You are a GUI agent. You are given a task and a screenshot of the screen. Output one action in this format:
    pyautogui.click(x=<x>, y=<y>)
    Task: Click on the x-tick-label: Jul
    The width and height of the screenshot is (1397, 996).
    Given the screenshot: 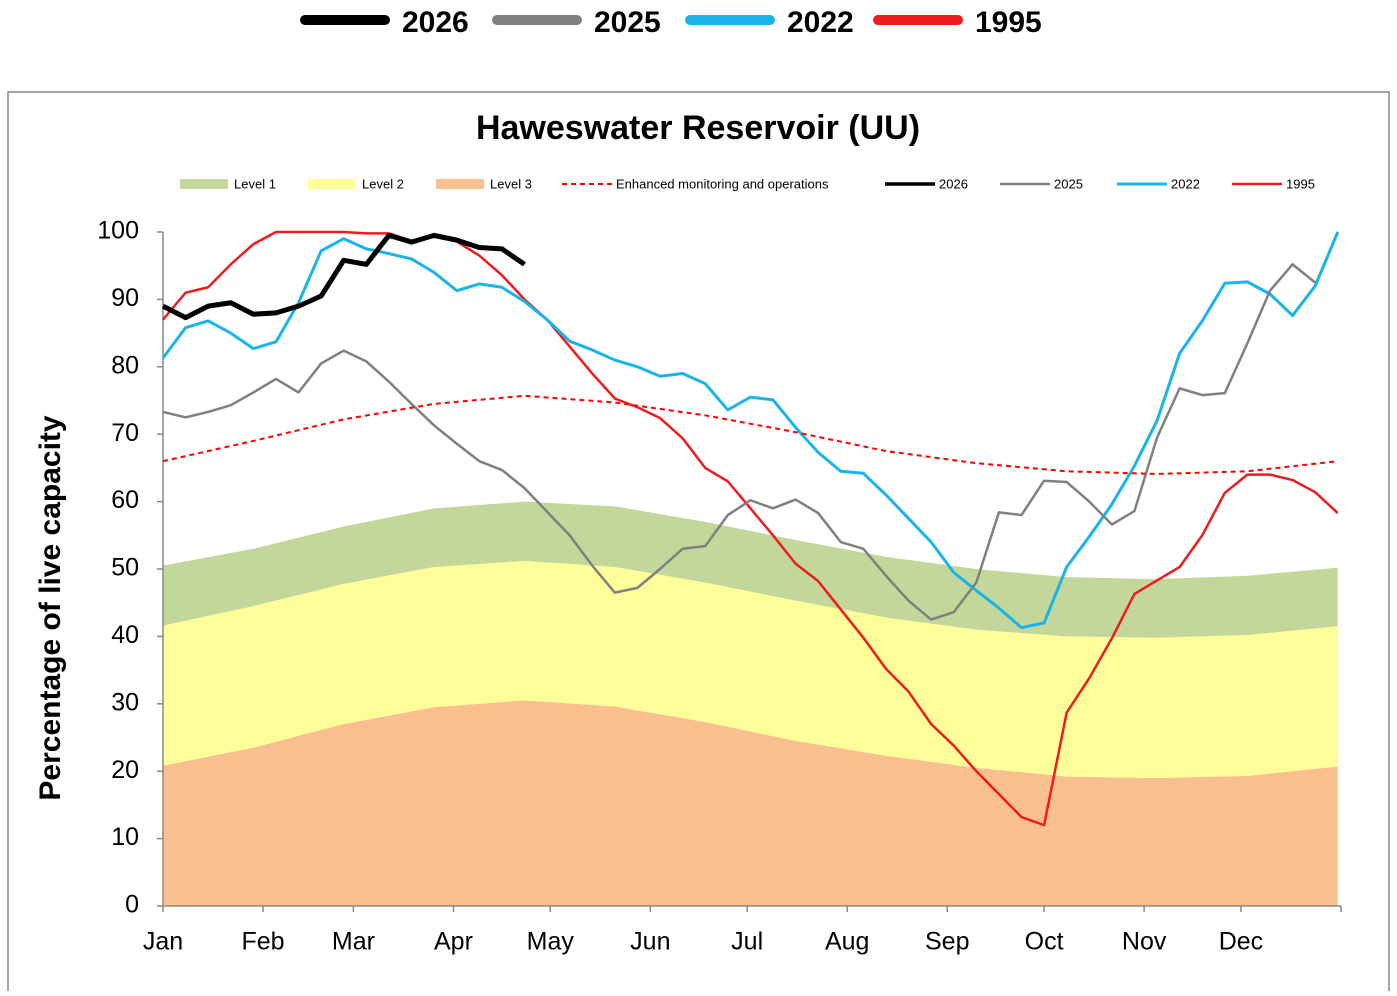 What is the action you would take?
    pyautogui.click(x=747, y=942)
    